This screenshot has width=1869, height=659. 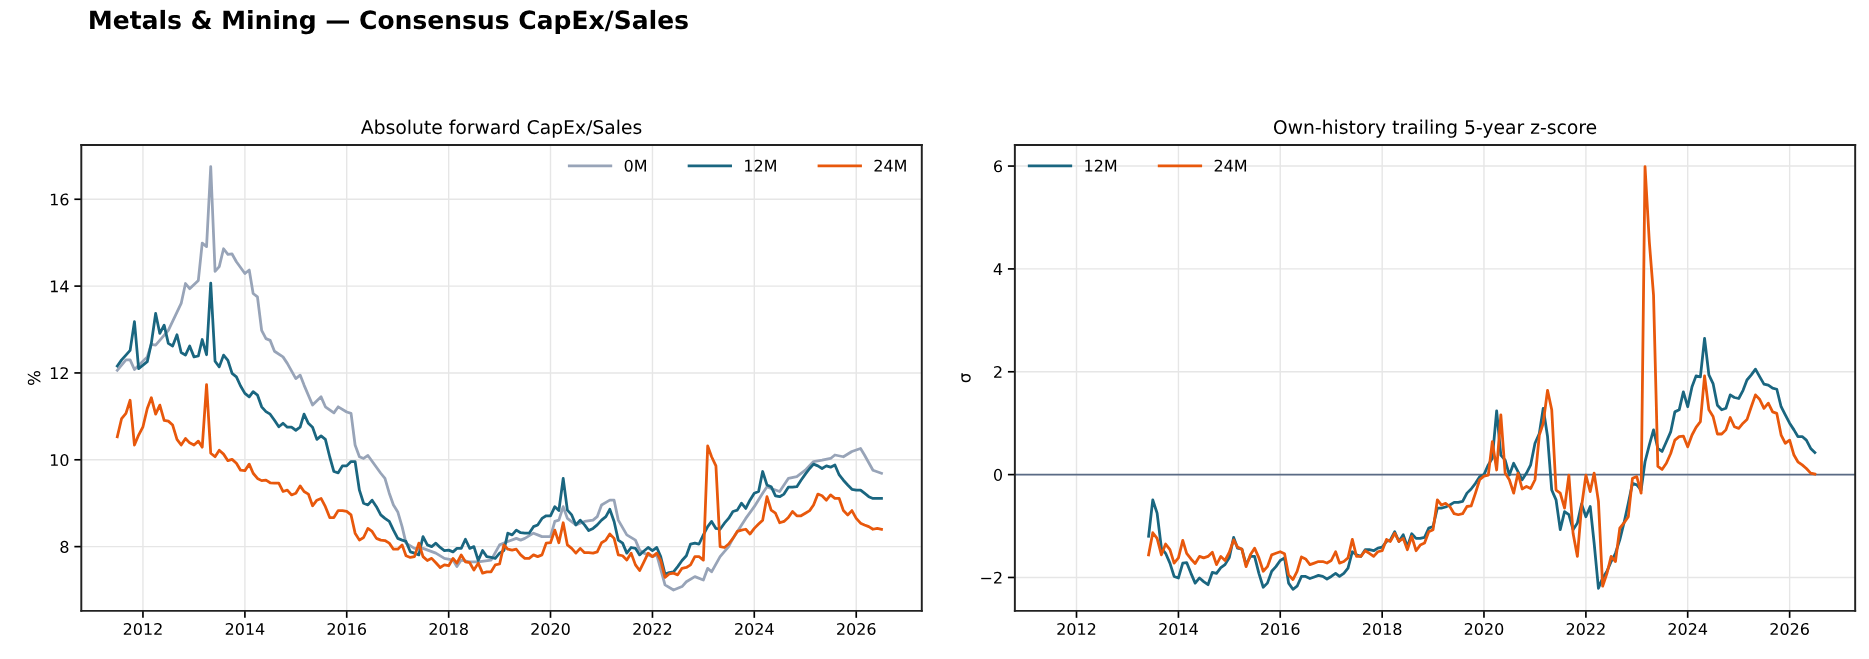 What do you see at coordinates (34, 377) in the screenshot?
I see `y-axis-title: %` at bounding box center [34, 377].